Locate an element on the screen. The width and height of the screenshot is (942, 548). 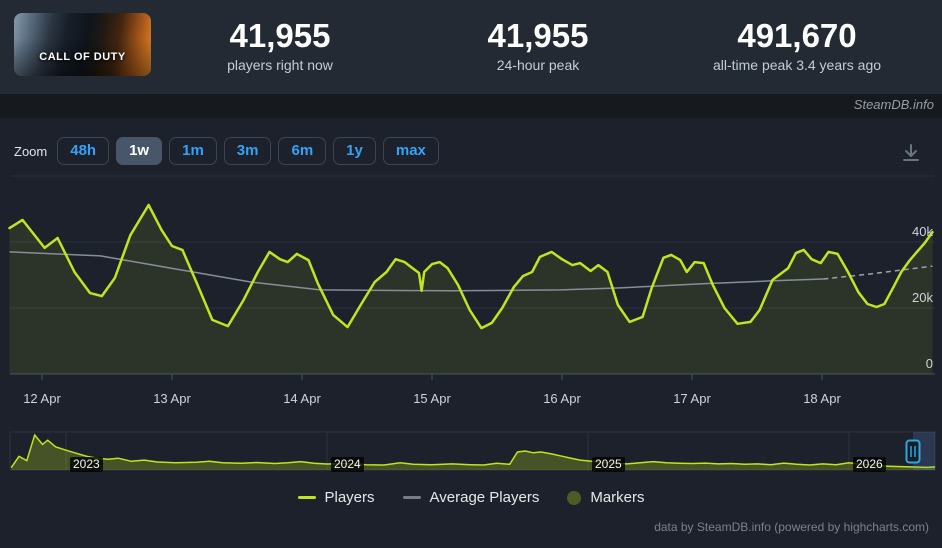
legend-players-label: Players is located at coordinates (349, 497).